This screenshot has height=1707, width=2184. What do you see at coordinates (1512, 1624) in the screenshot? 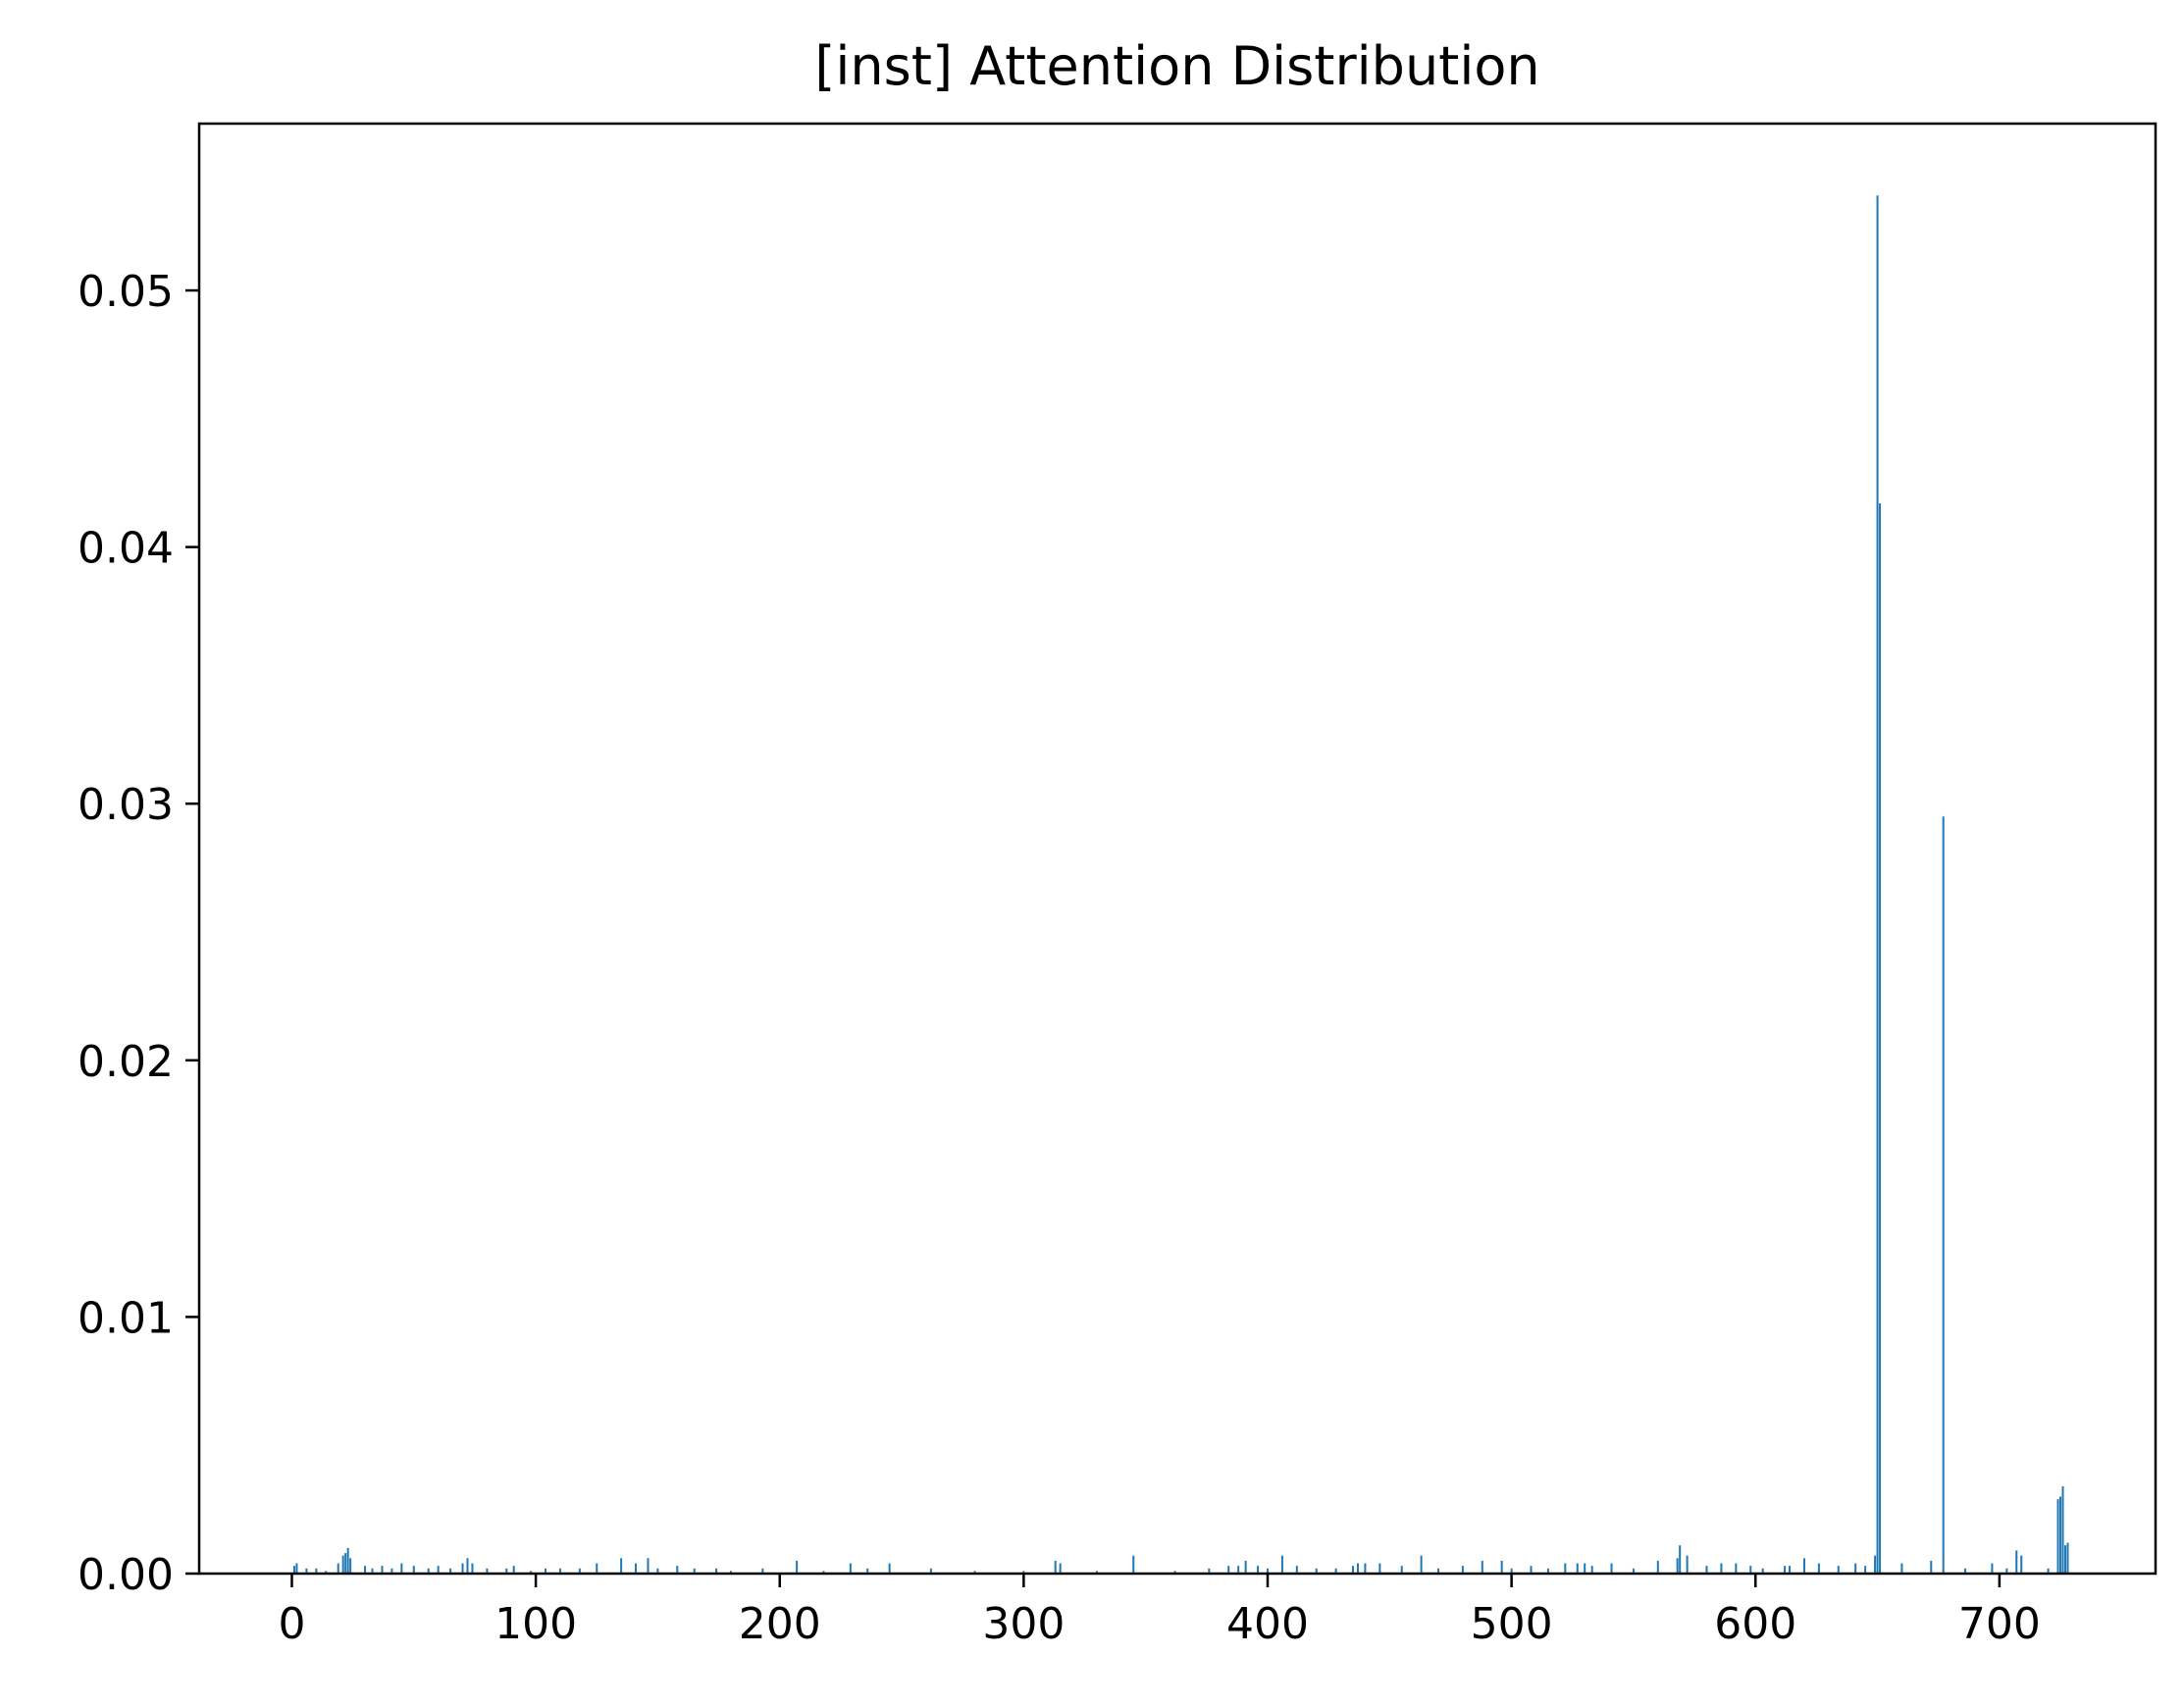
I see `x-tick-label: 500` at bounding box center [1512, 1624].